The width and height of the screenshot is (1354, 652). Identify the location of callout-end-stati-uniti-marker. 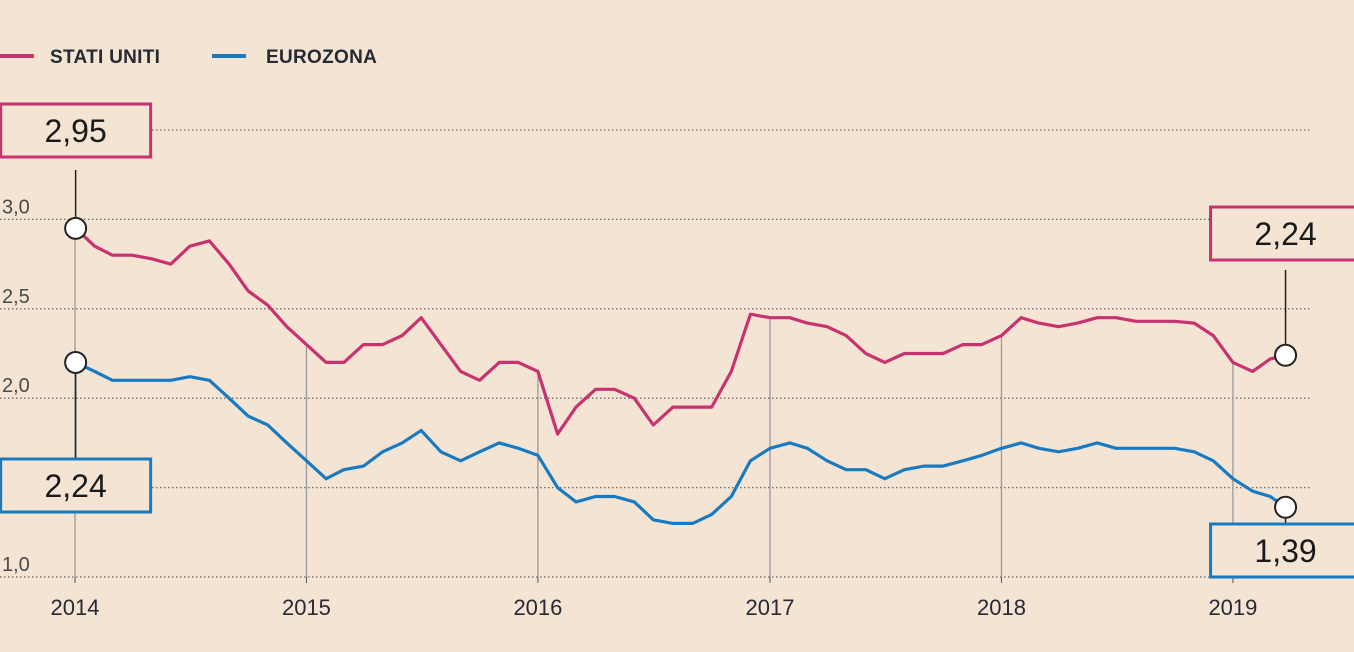
(1286, 355).